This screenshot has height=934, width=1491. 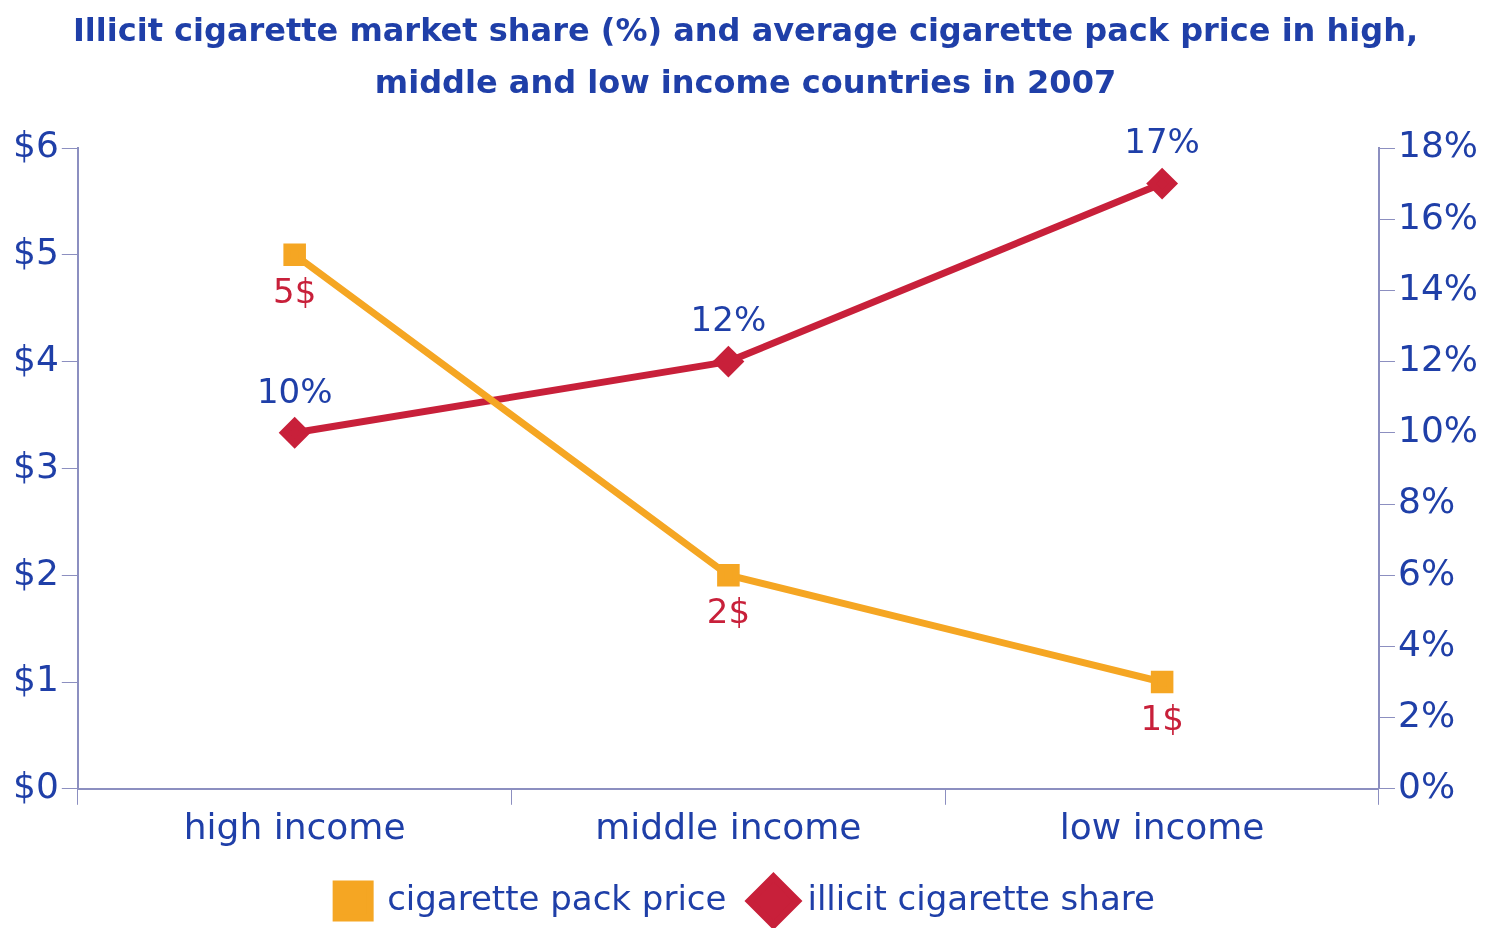 I want to click on data-label: 1$, so click(x=1162, y=717).